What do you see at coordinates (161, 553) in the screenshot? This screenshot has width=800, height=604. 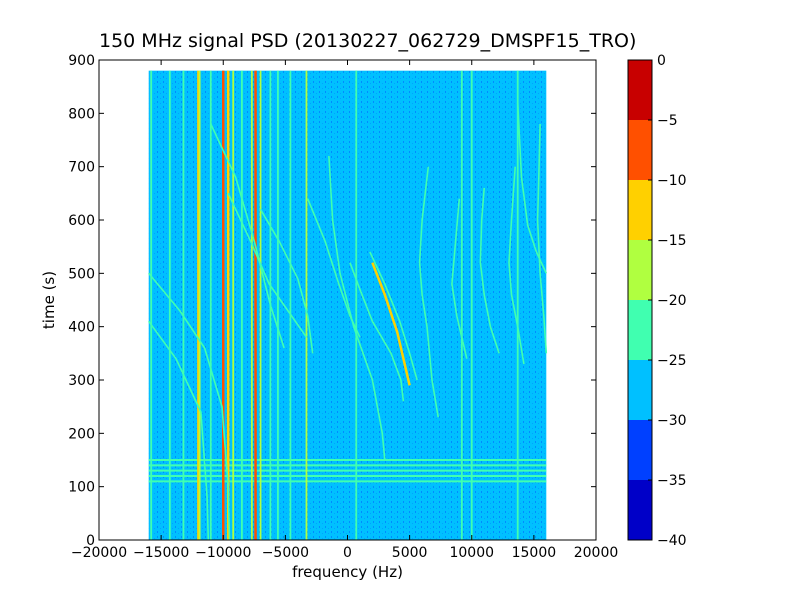 I see `x-tick-label-1: −15000` at bounding box center [161, 553].